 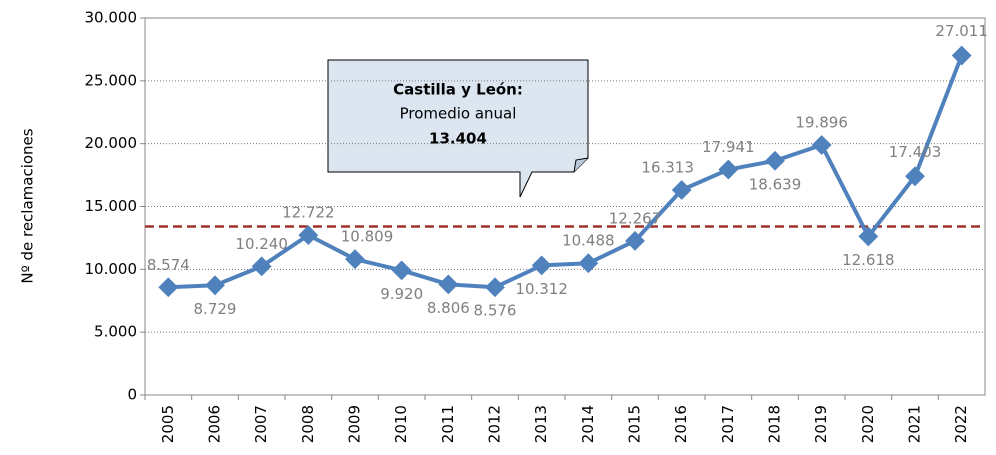 I want to click on x-tick-label: 2020, so click(x=868, y=424).